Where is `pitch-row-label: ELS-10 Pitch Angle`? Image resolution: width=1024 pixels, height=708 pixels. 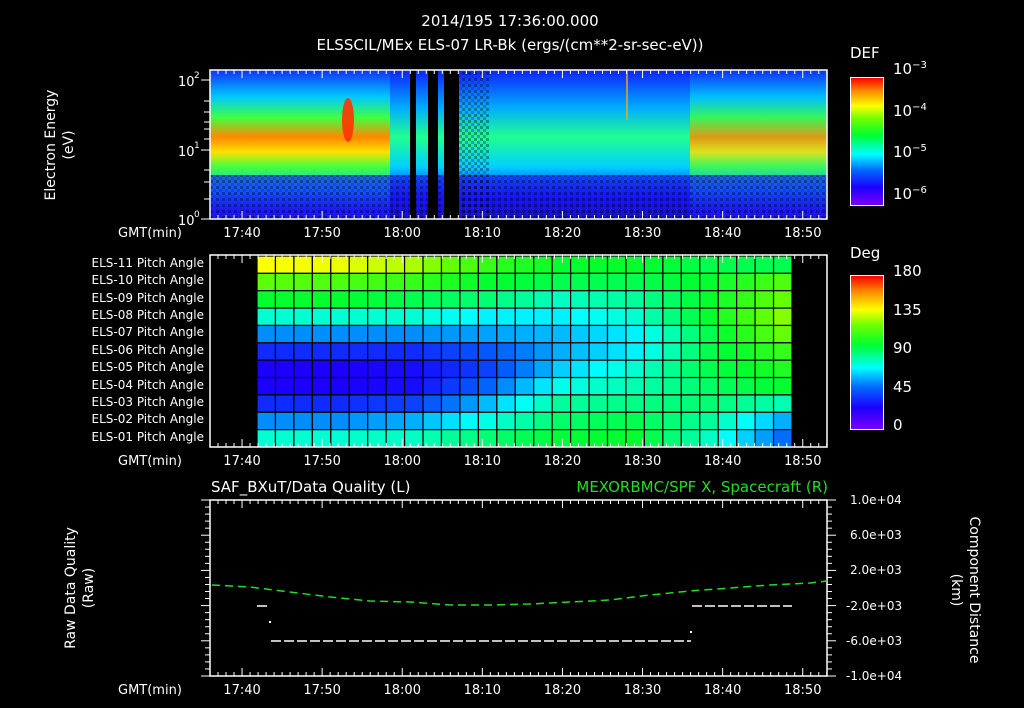
pitch-row-label: ELS-10 Pitch Angle is located at coordinates (147, 280).